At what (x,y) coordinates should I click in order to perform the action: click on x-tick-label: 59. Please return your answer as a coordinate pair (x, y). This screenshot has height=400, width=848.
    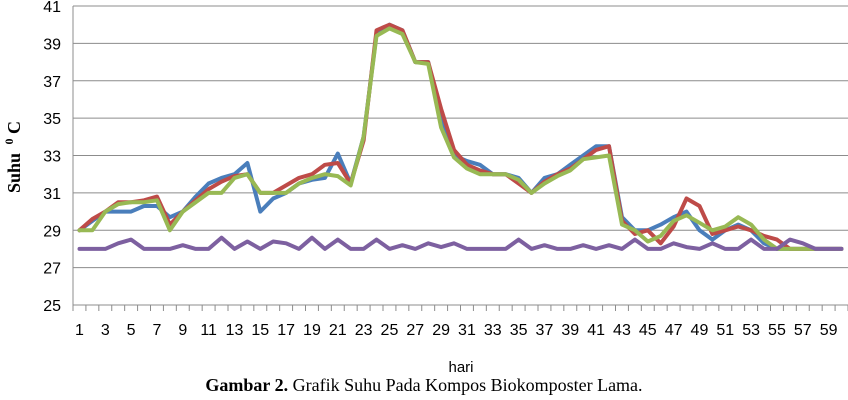
    Looking at the image, I should click on (829, 330).